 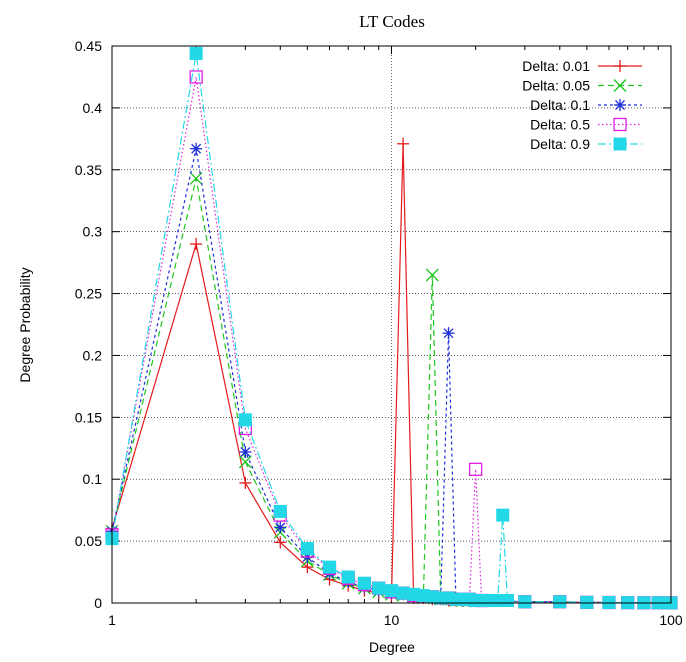 What do you see at coordinates (88, 417) in the screenshot?
I see `y-tick-label: 0.15` at bounding box center [88, 417].